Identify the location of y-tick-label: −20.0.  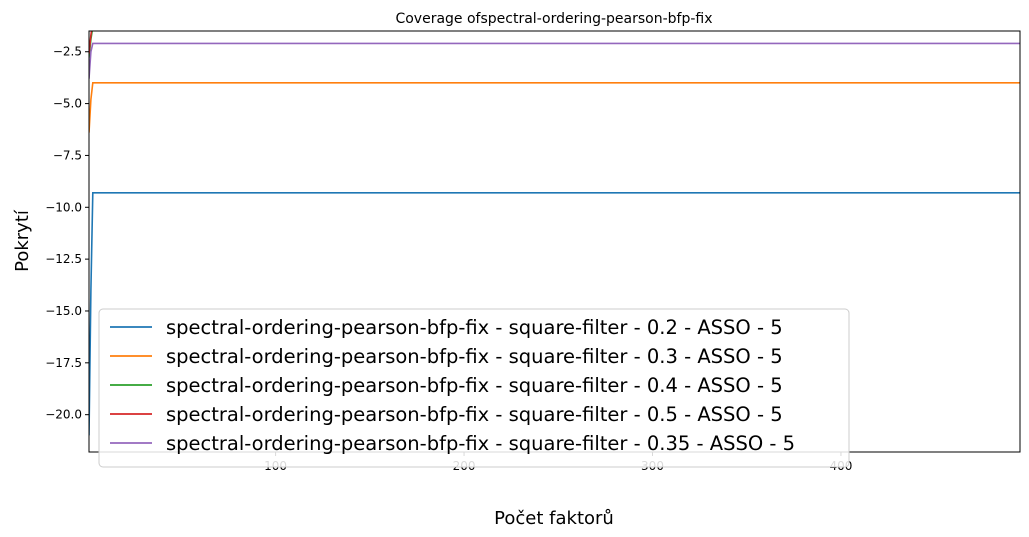
(63, 415).